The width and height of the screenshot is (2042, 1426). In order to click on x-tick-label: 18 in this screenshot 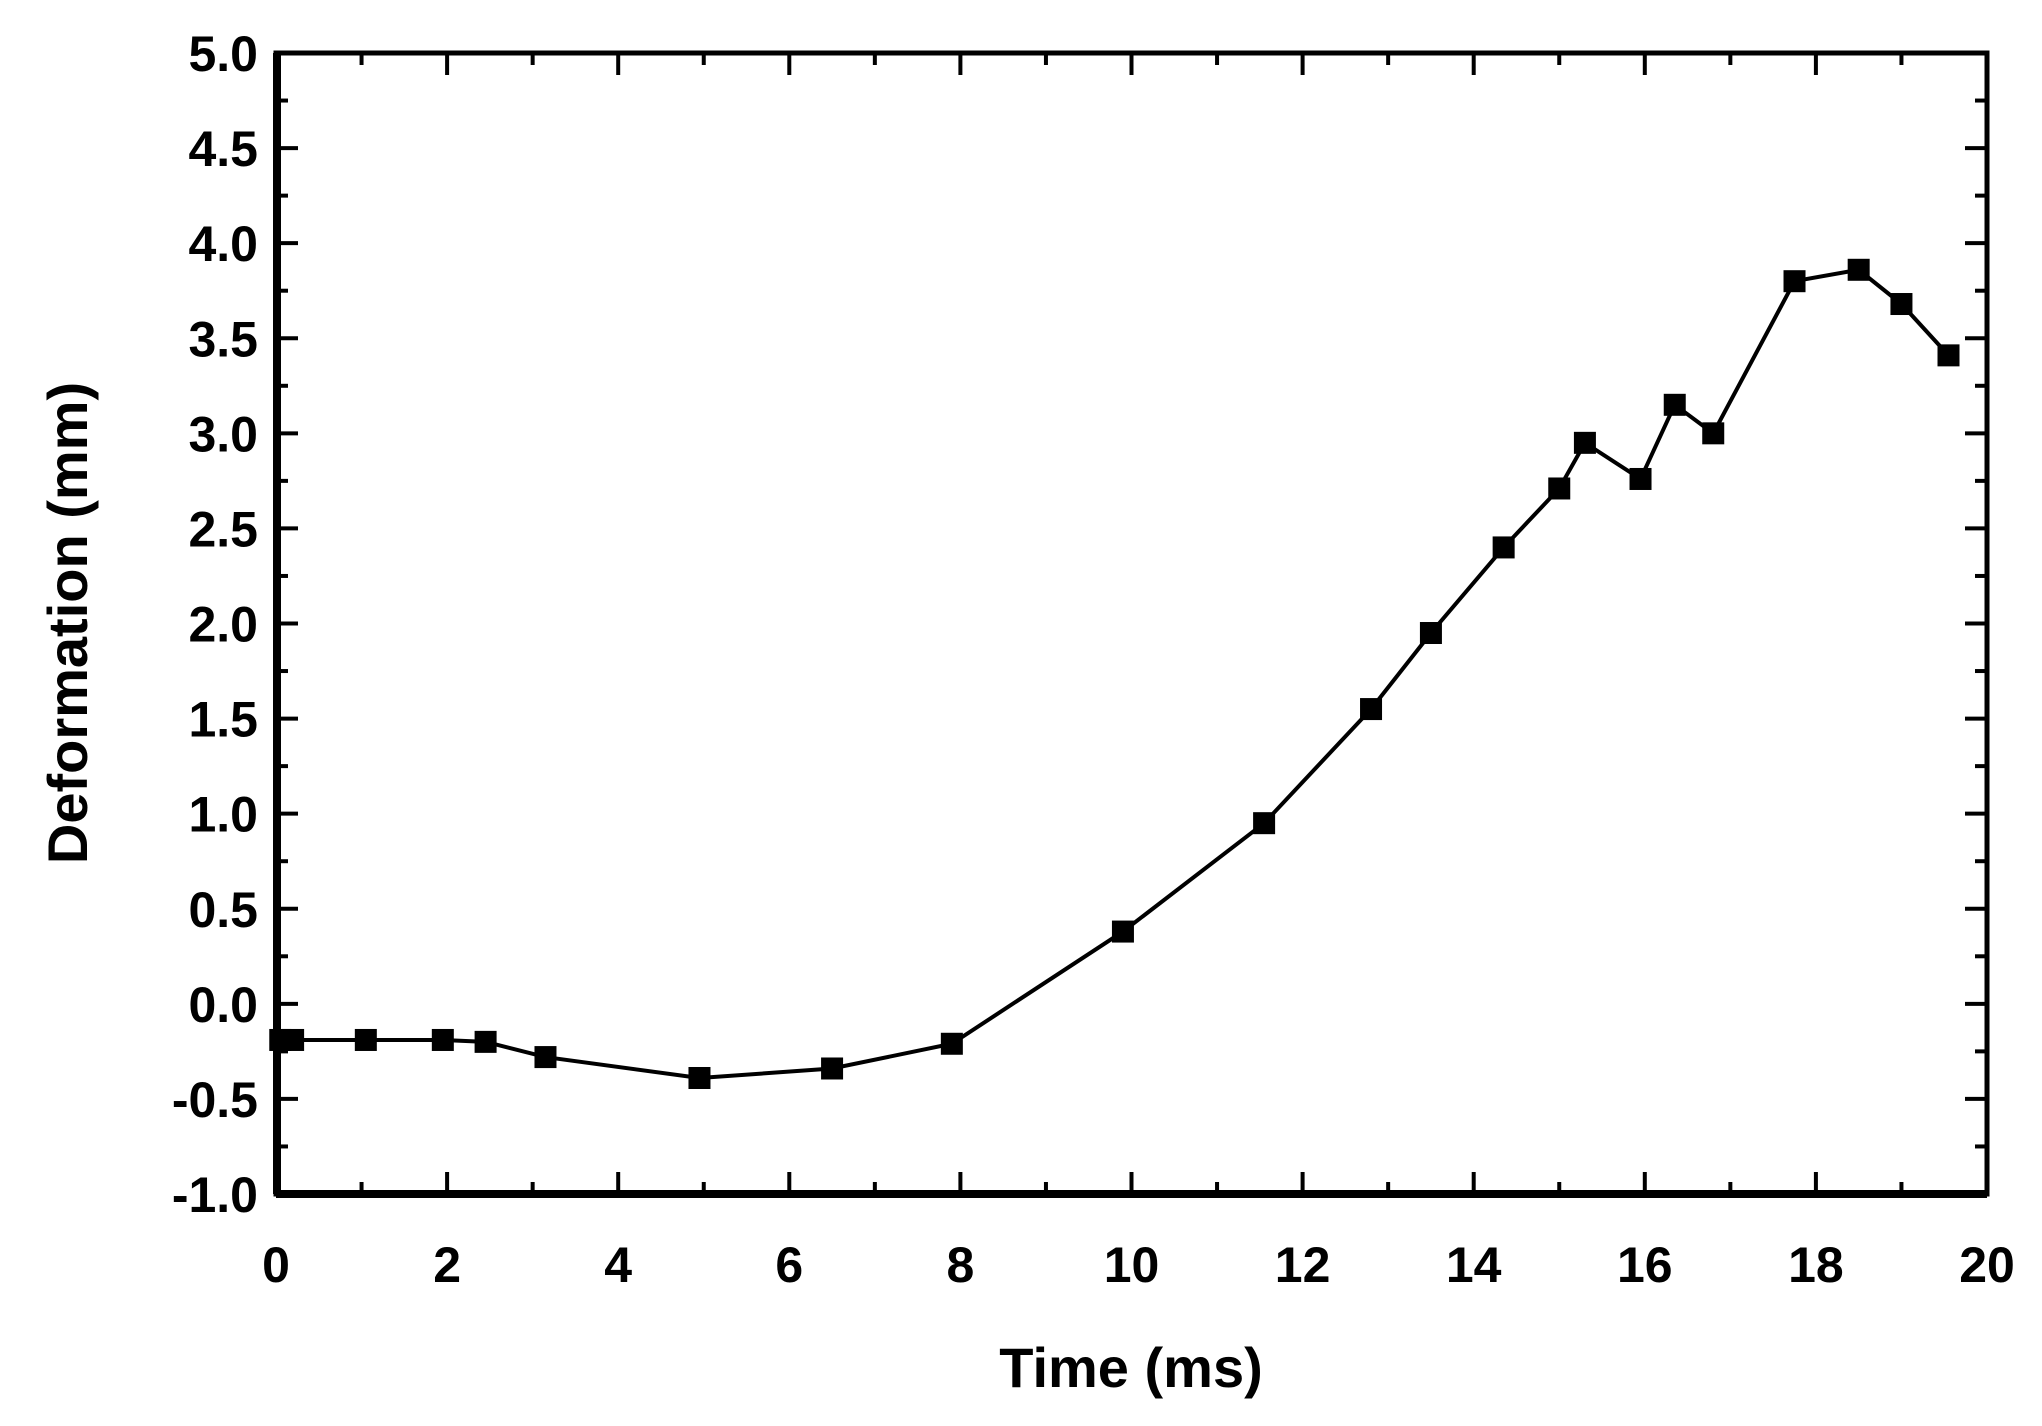, I will do `click(1816, 1265)`.